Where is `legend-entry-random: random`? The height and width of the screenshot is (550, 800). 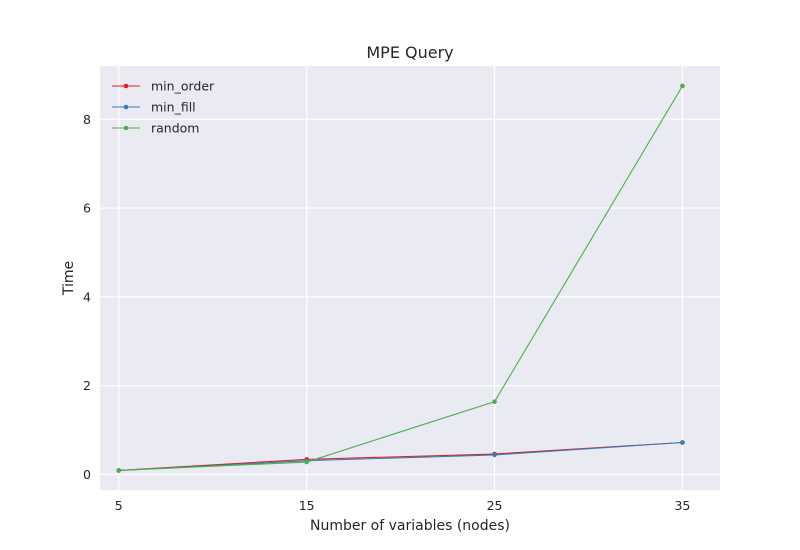
legend-entry-random: random is located at coordinates (155, 128).